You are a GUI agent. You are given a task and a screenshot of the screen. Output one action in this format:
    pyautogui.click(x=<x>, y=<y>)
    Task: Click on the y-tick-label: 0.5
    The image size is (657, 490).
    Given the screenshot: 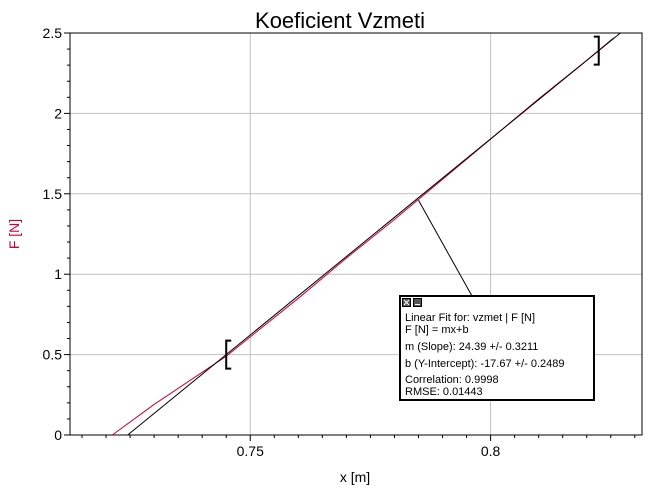 What is the action you would take?
    pyautogui.click(x=53, y=355)
    